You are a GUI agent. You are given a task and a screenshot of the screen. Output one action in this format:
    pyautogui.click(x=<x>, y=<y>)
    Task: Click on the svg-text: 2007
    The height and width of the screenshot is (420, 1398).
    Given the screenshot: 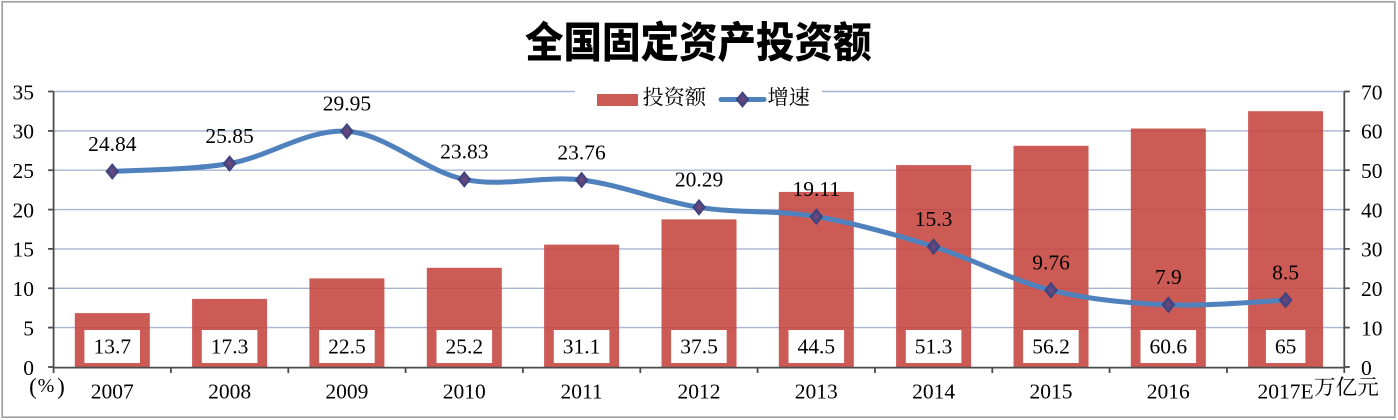 What is the action you would take?
    pyautogui.click(x=112, y=392)
    